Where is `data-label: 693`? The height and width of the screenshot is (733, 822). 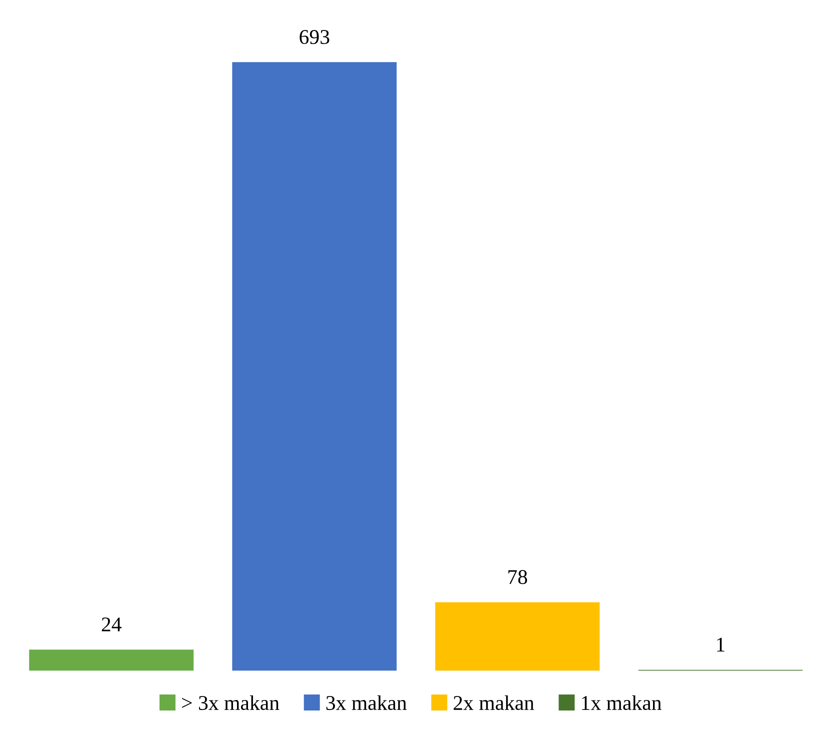 data-label: 693 is located at coordinates (315, 37).